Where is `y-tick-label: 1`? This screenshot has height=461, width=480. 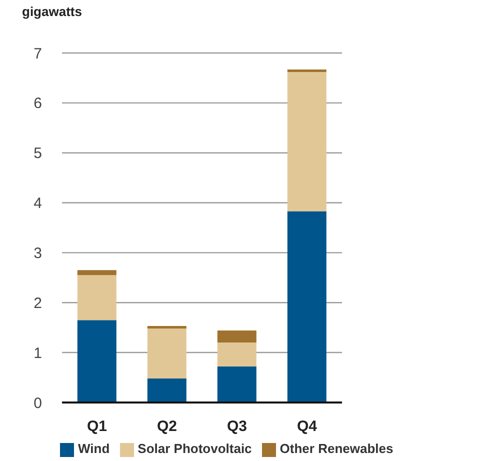
y-tick-label: 1 is located at coordinates (38, 353).